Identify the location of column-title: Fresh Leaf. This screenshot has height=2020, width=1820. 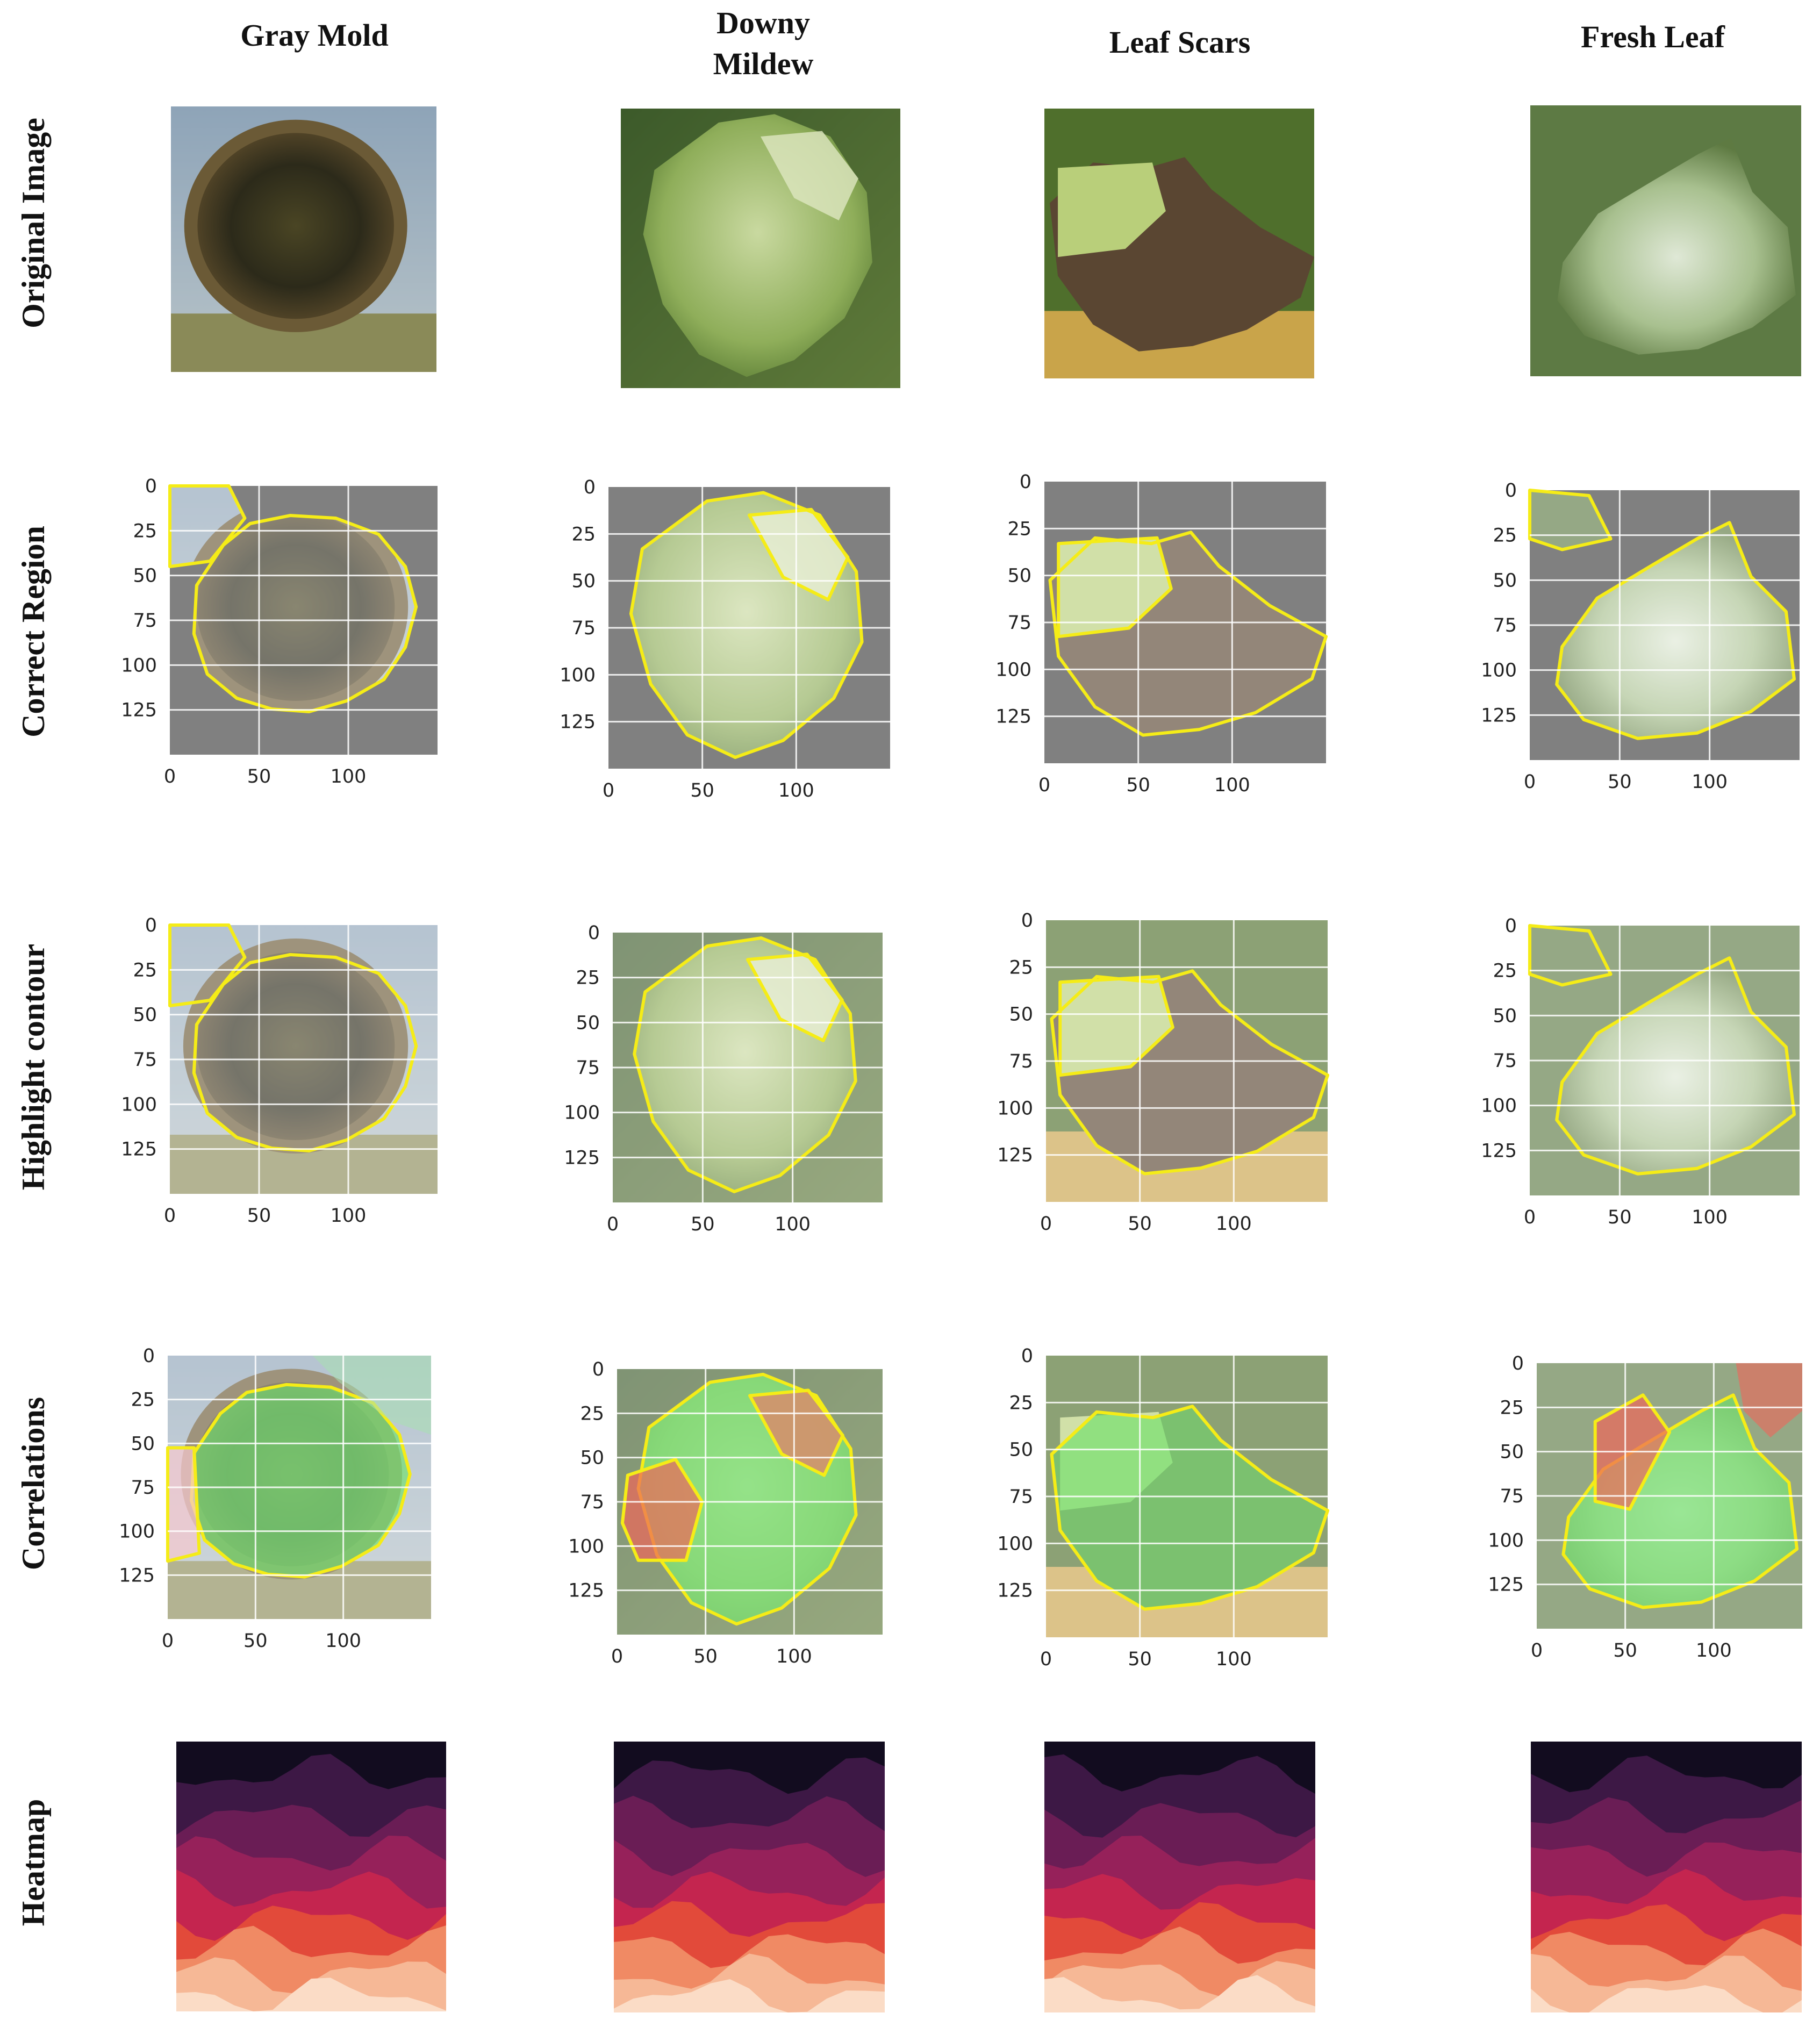
(1653, 36).